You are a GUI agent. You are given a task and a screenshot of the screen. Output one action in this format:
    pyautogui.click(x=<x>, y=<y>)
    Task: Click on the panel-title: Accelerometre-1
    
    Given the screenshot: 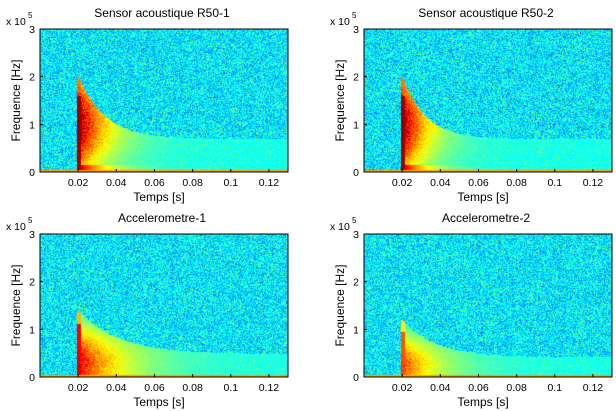 What is the action you would take?
    pyautogui.click(x=162, y=218)
    